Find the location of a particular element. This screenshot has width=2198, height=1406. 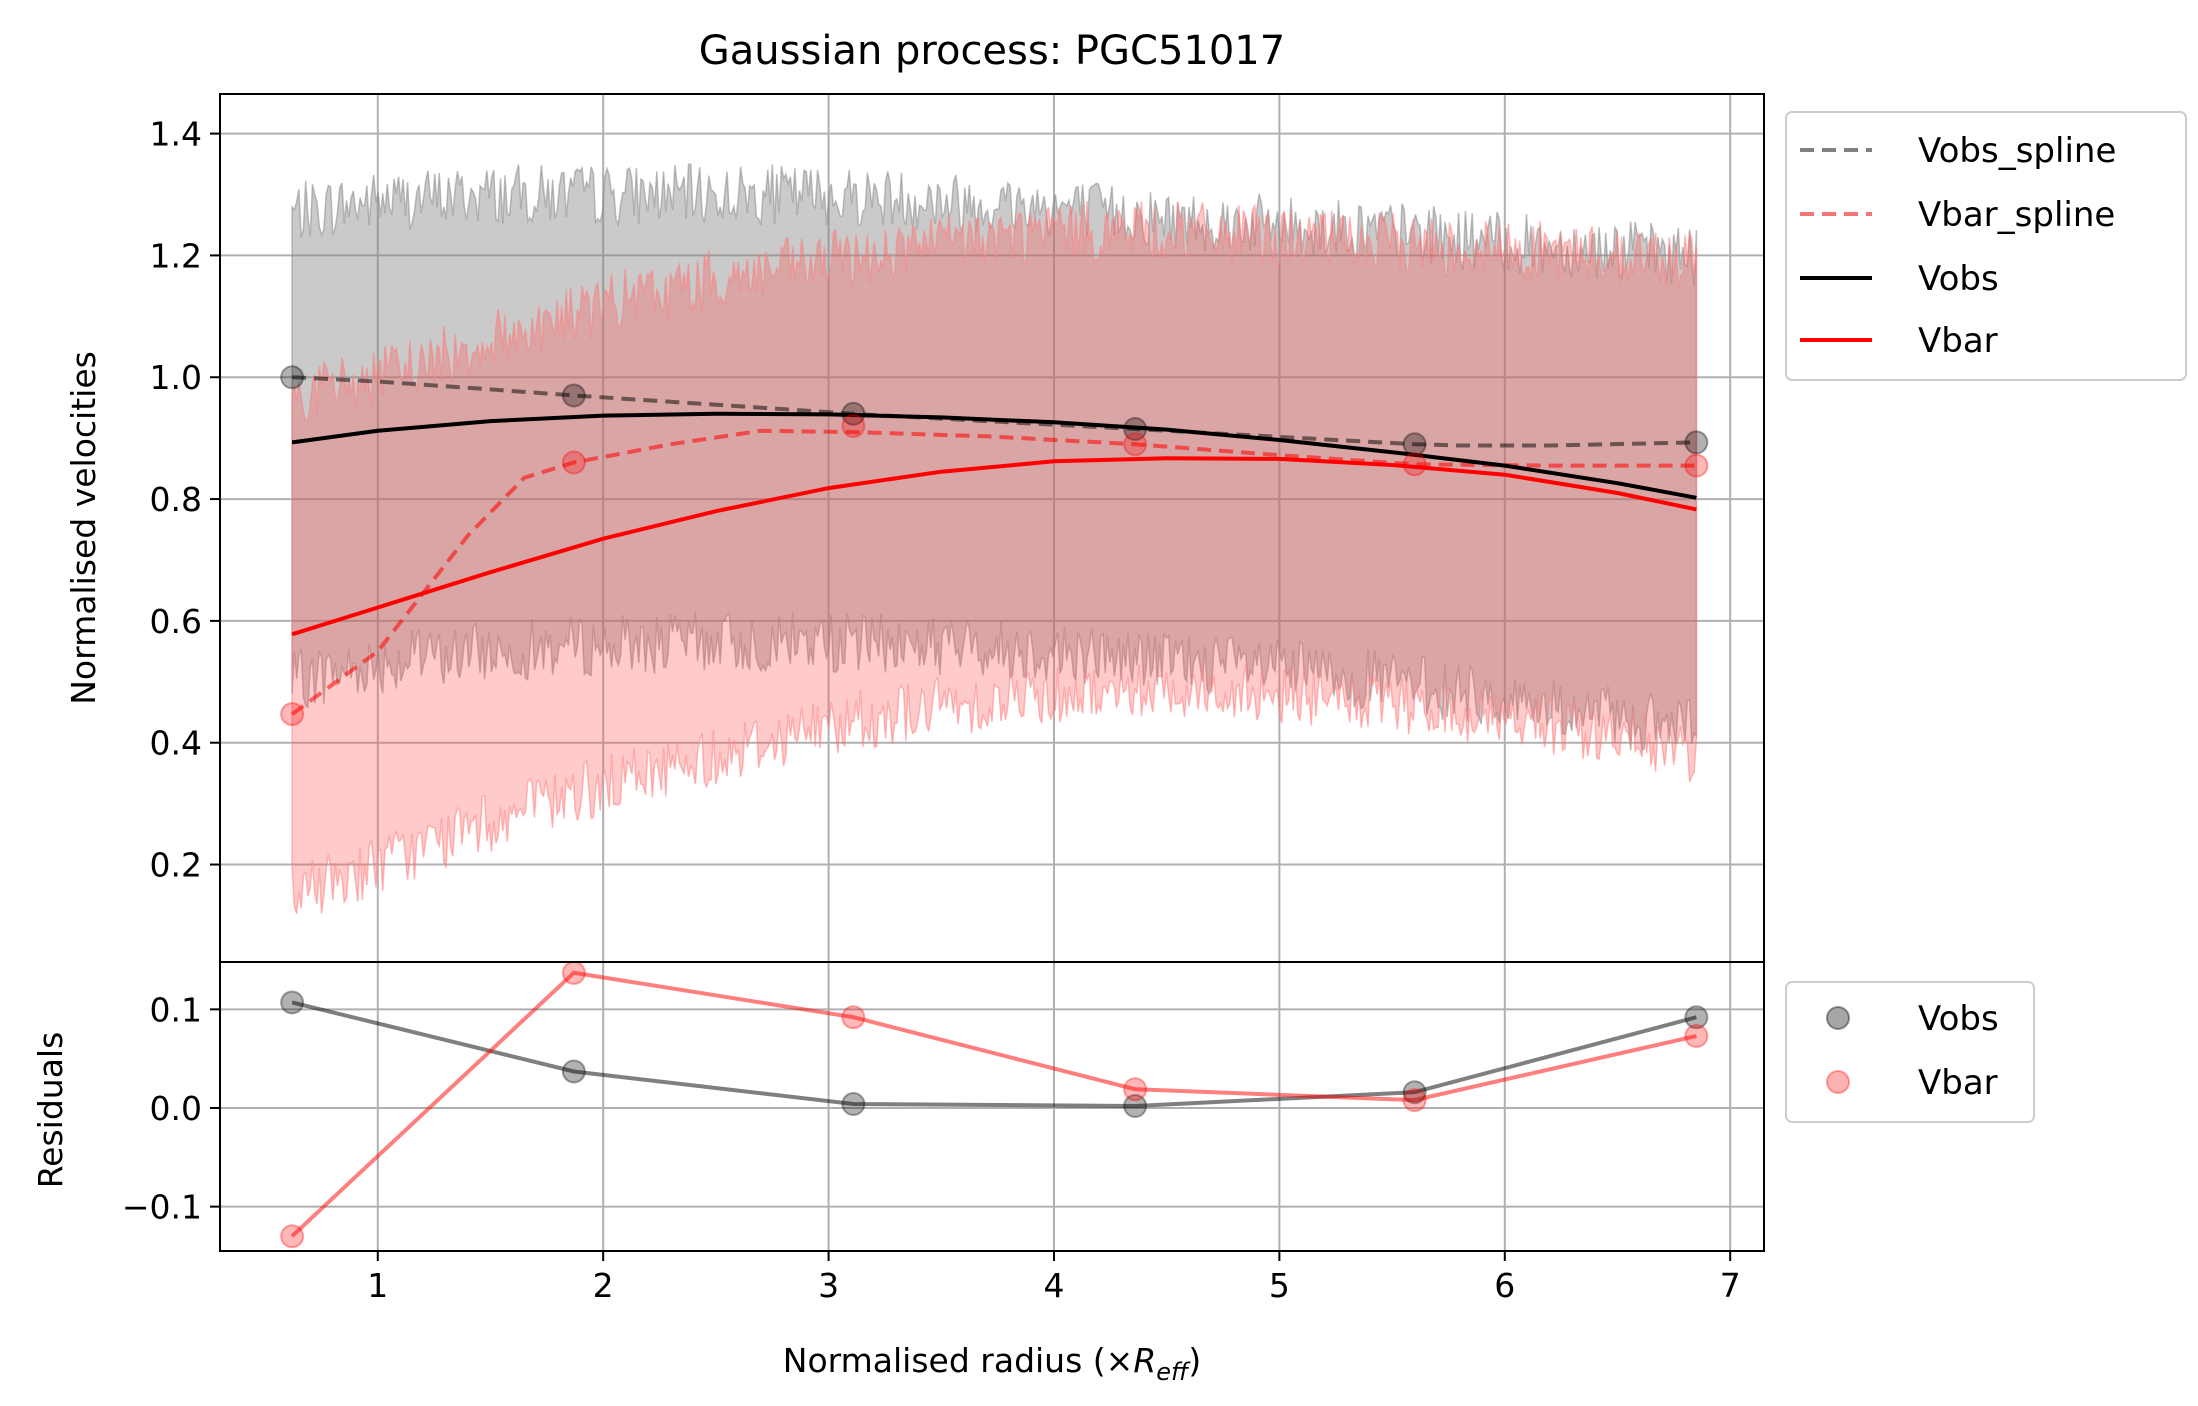

residual-grid is located at coordinates (992, 1106).